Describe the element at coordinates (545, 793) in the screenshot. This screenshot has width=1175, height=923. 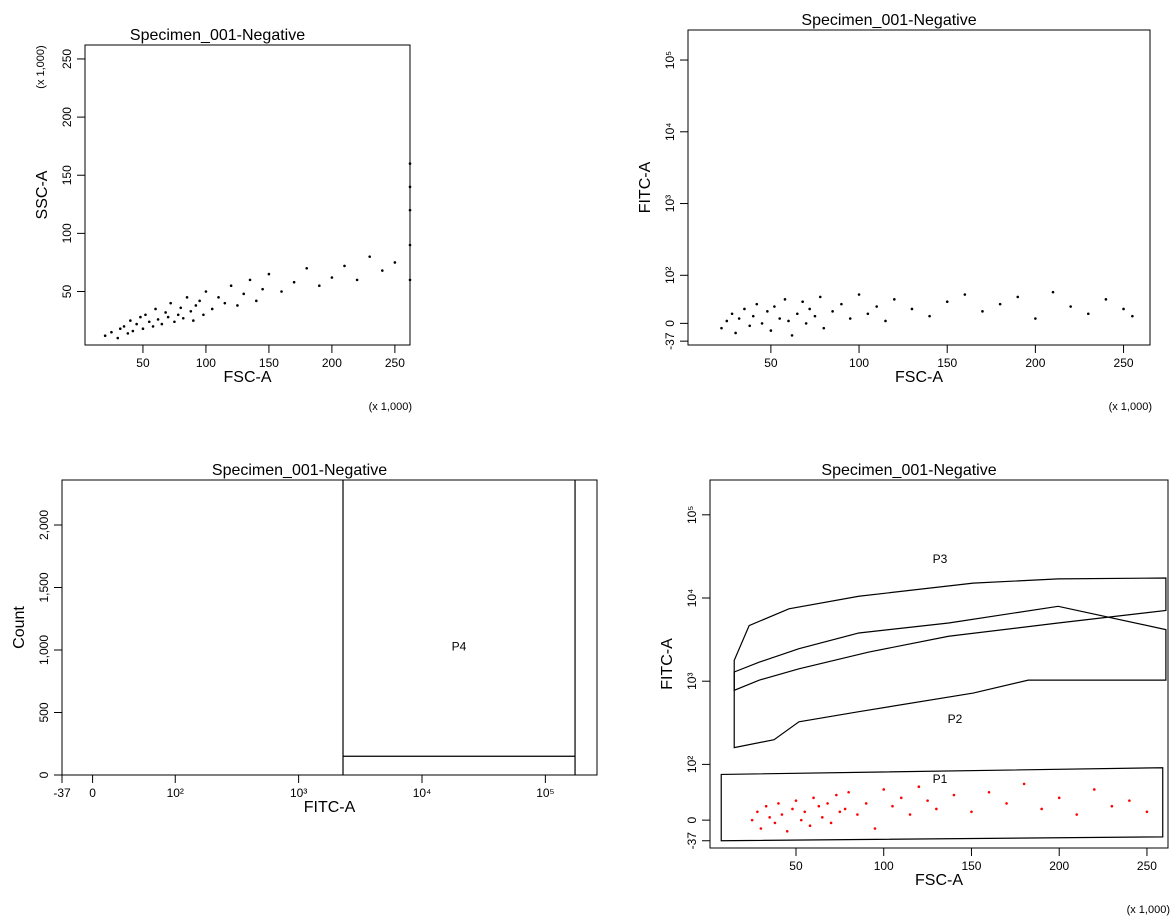
I see `x-tick-label: 10⁵` at that location.